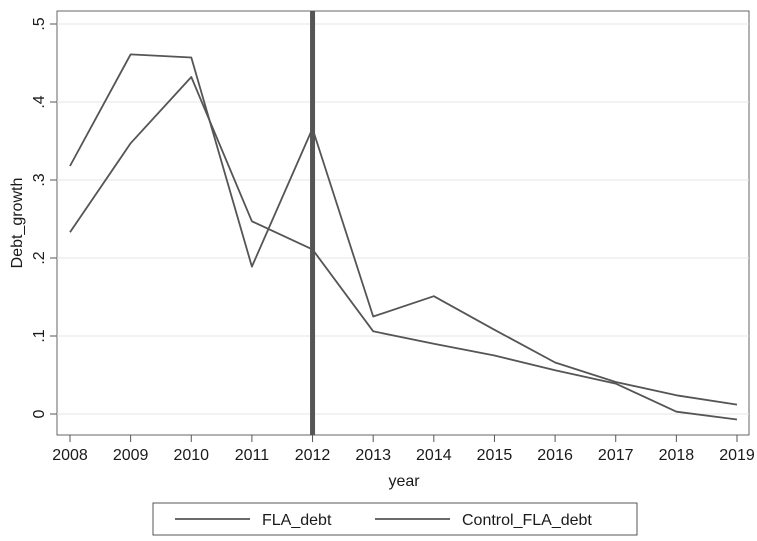 This screenshot has width=757, height=541. Describe the element at coordinates (527, 520) in the screenshot. I see `legend-label-control-fla-debt: Control_FLA_debt` at that location.